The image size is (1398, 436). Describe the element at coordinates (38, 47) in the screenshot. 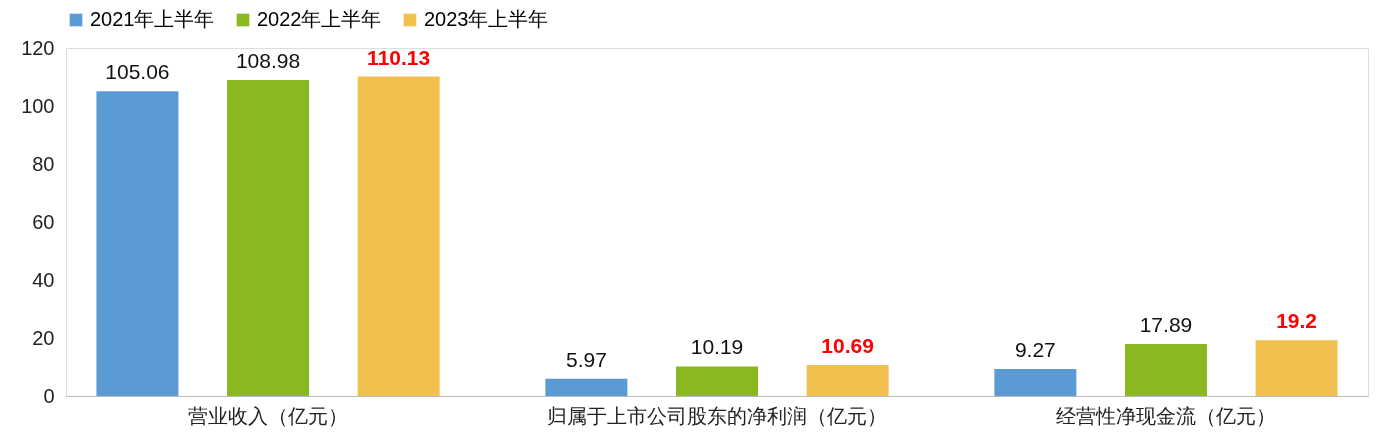

I see `y-tick-label: 120` at that location.